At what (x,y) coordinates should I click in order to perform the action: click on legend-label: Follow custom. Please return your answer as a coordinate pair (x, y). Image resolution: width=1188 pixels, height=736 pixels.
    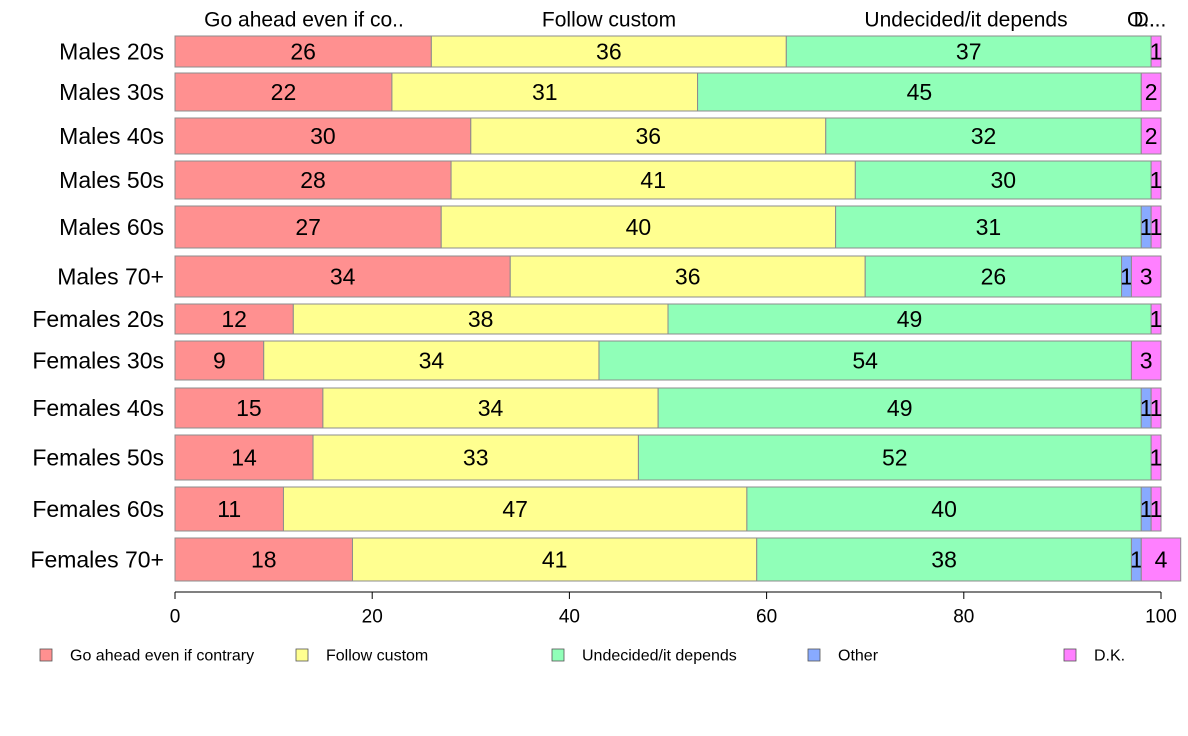
    Looking at the image, I should click on (377, 656).